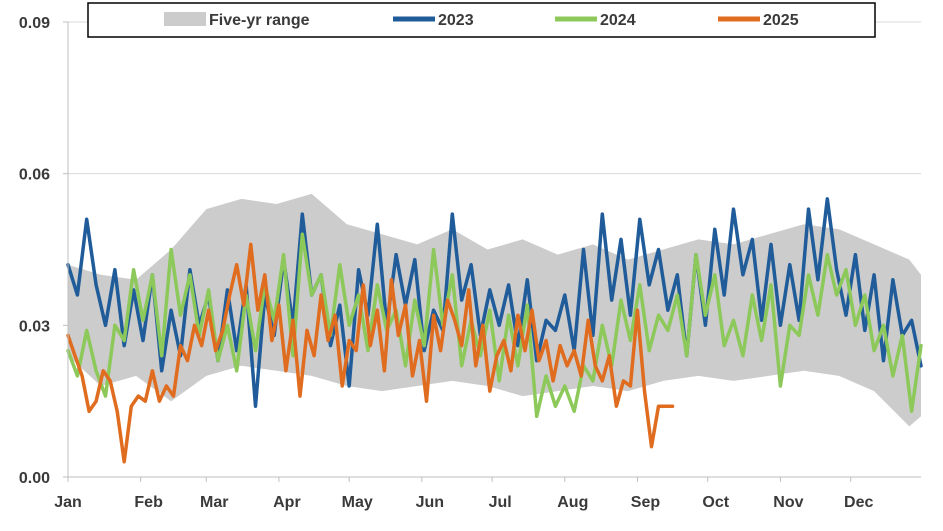  I want to click on y-axis-ticks: 0.00 0.03 0.06 0.09, so click(43, 251).